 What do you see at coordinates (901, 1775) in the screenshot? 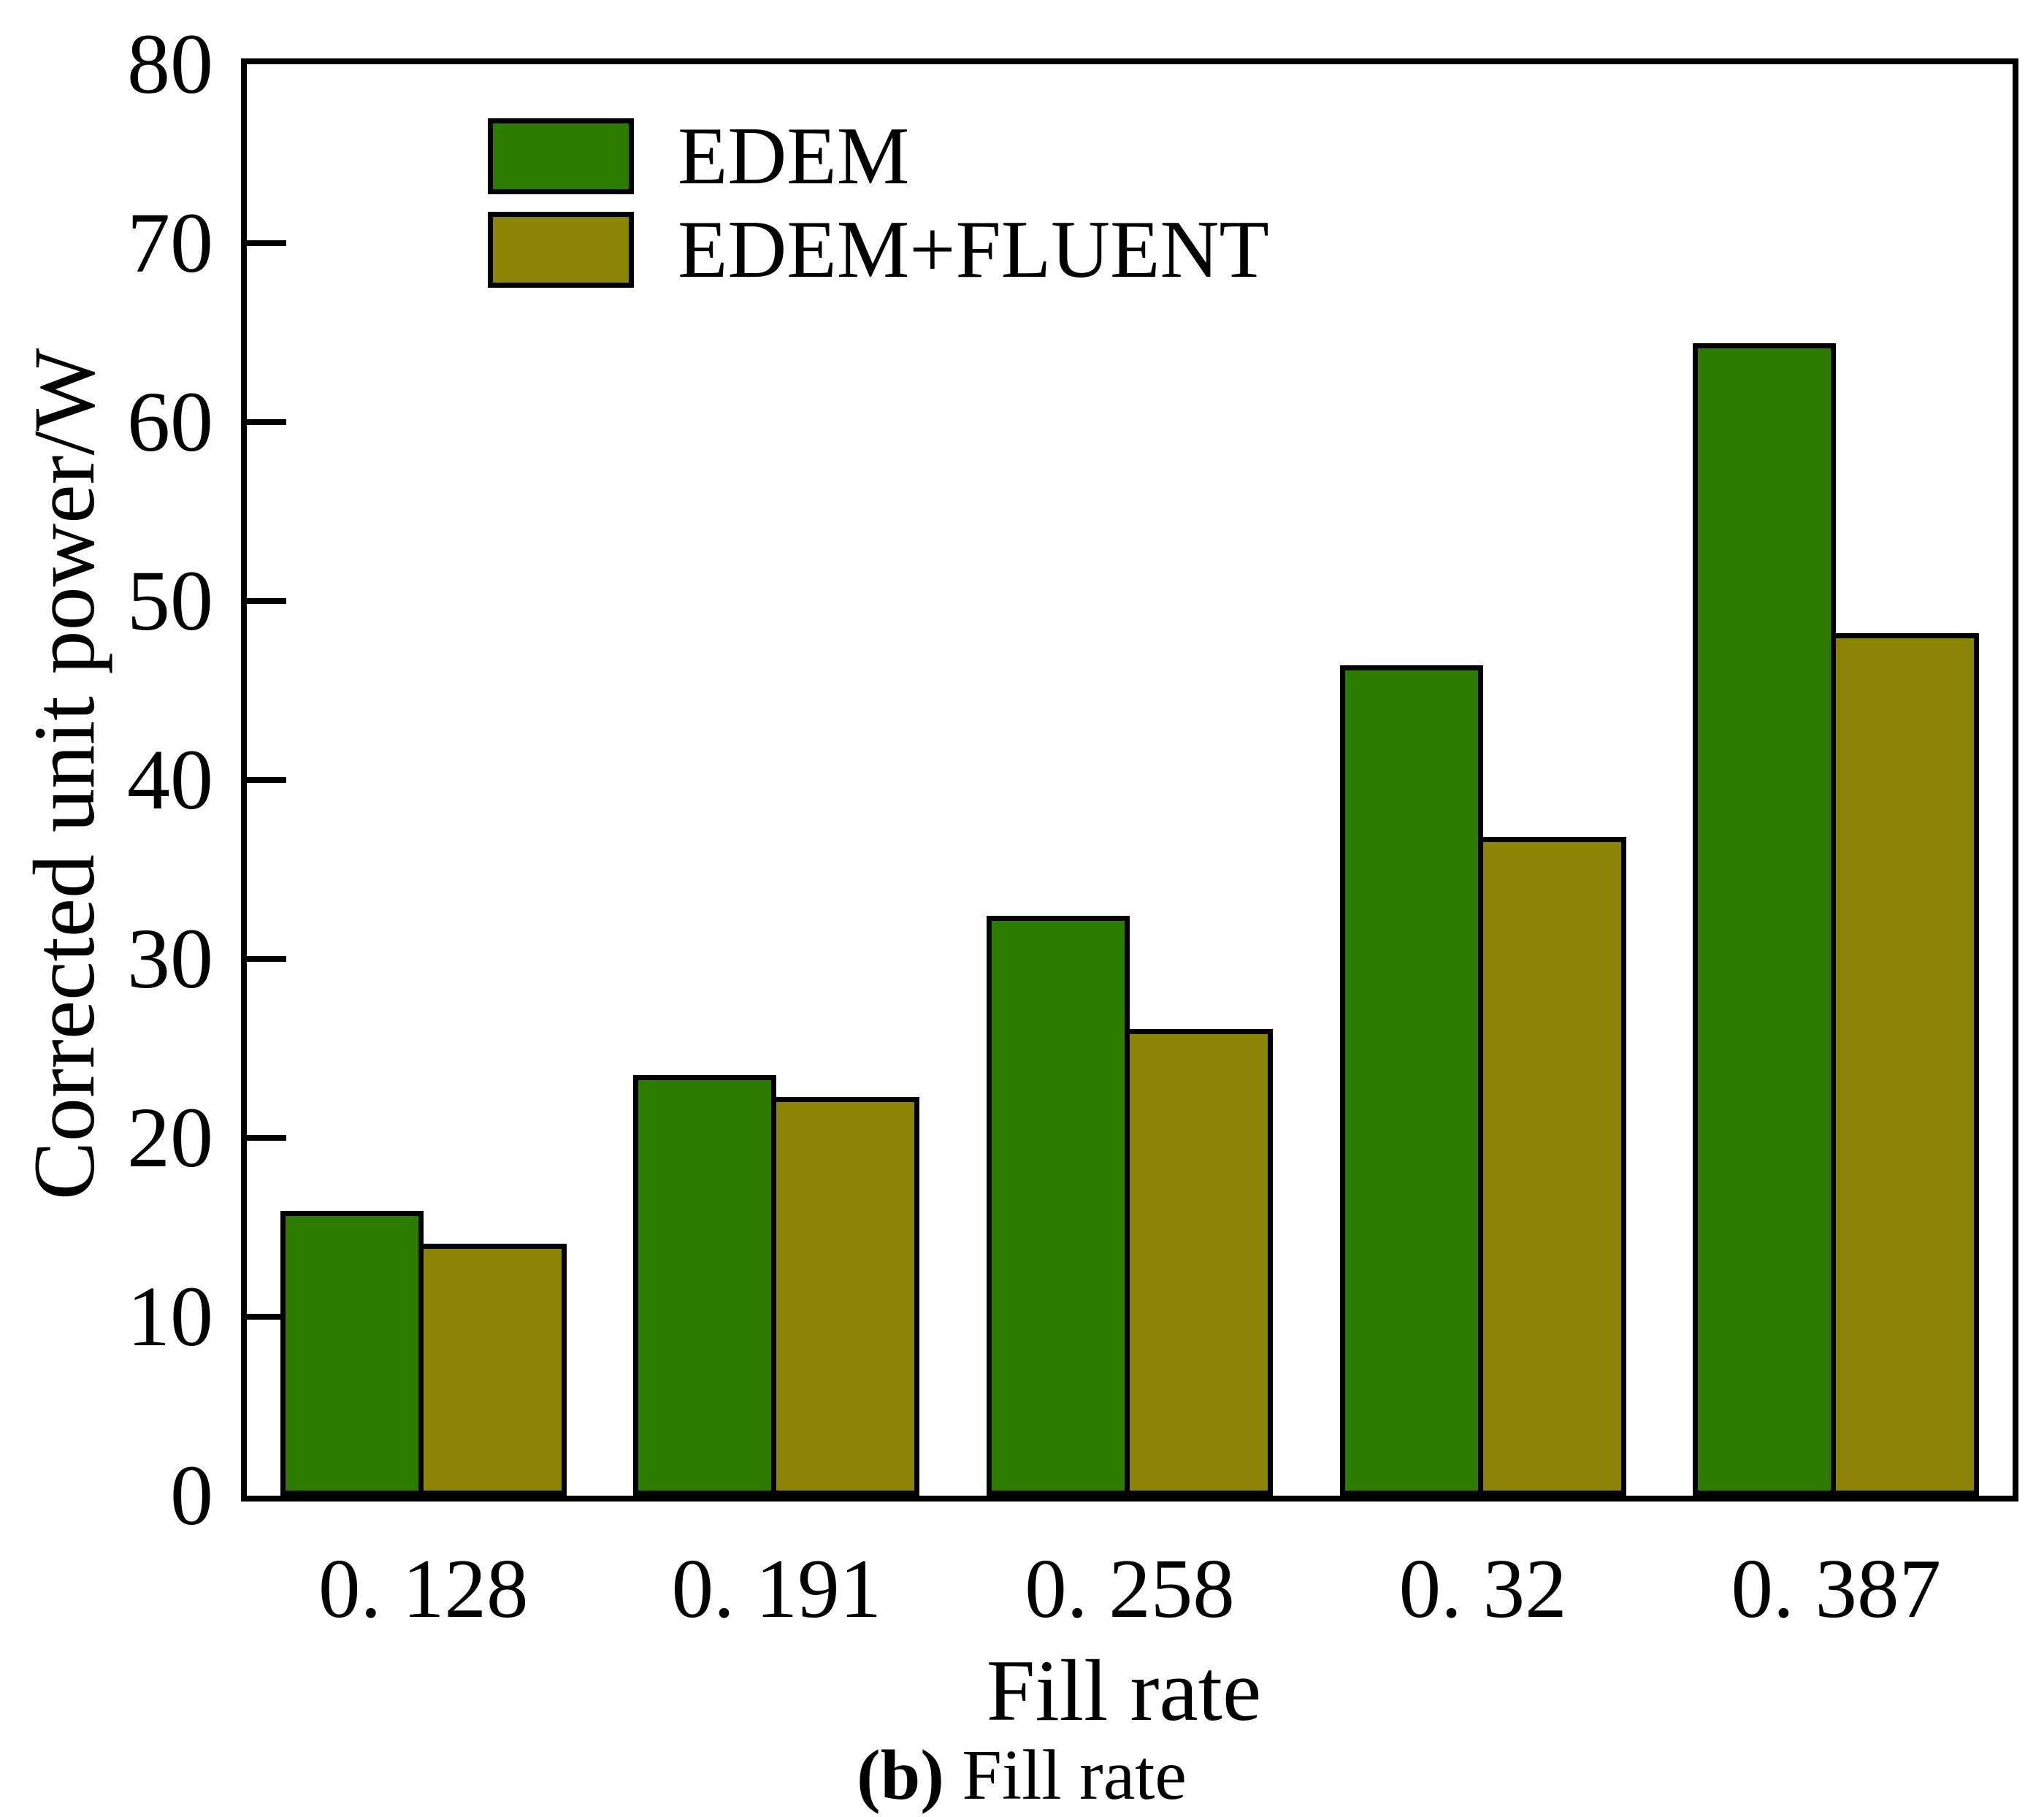
I see `caption-index: (b)` at bounding box center [901, 1775].